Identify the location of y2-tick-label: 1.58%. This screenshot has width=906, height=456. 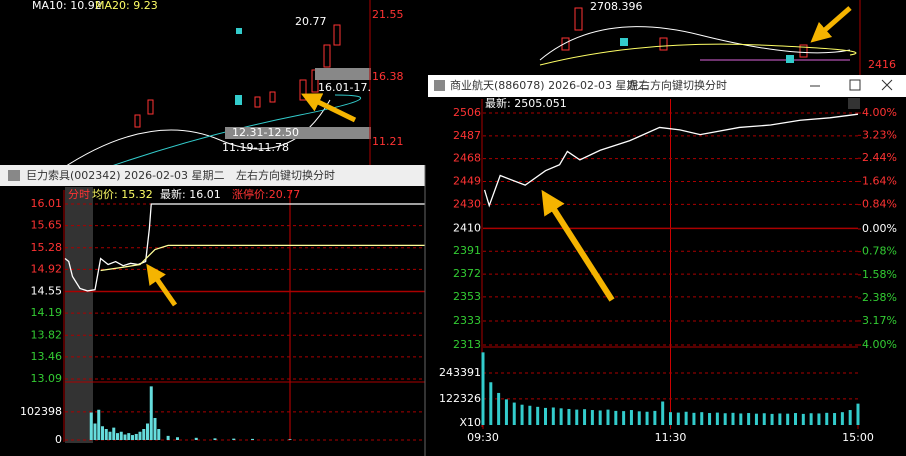
(879, 274).